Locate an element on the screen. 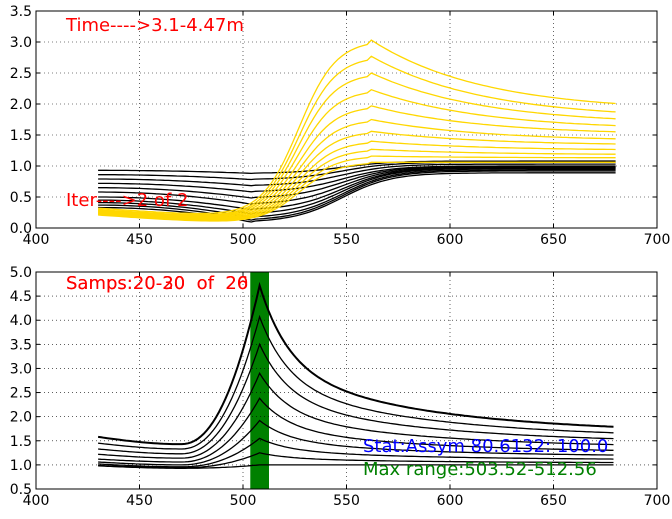 This screenshot has height=519, width=672. y-tick-label: 0.0 is located at coordinates (21, 229).